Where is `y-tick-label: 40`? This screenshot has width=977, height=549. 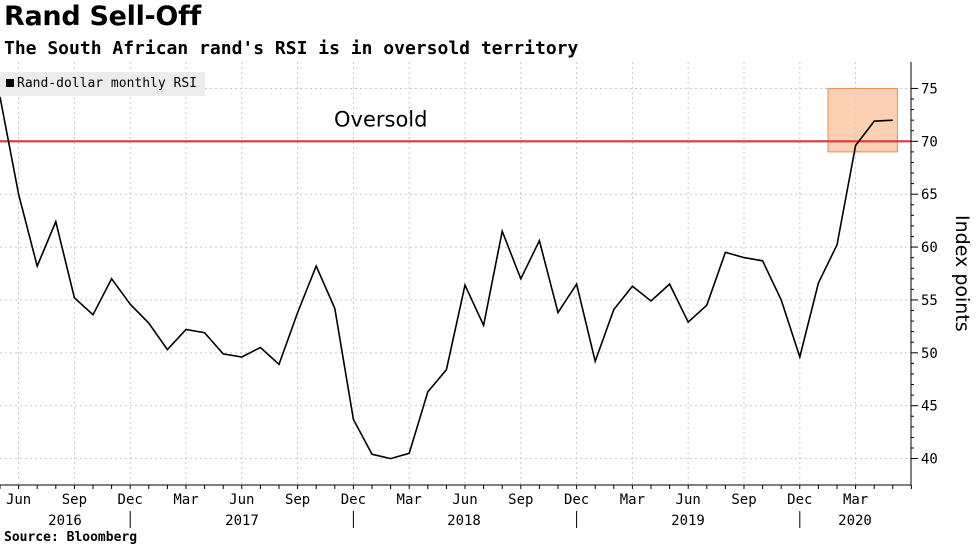 y-tick-label: 40 is located at coordinates (929, 460).